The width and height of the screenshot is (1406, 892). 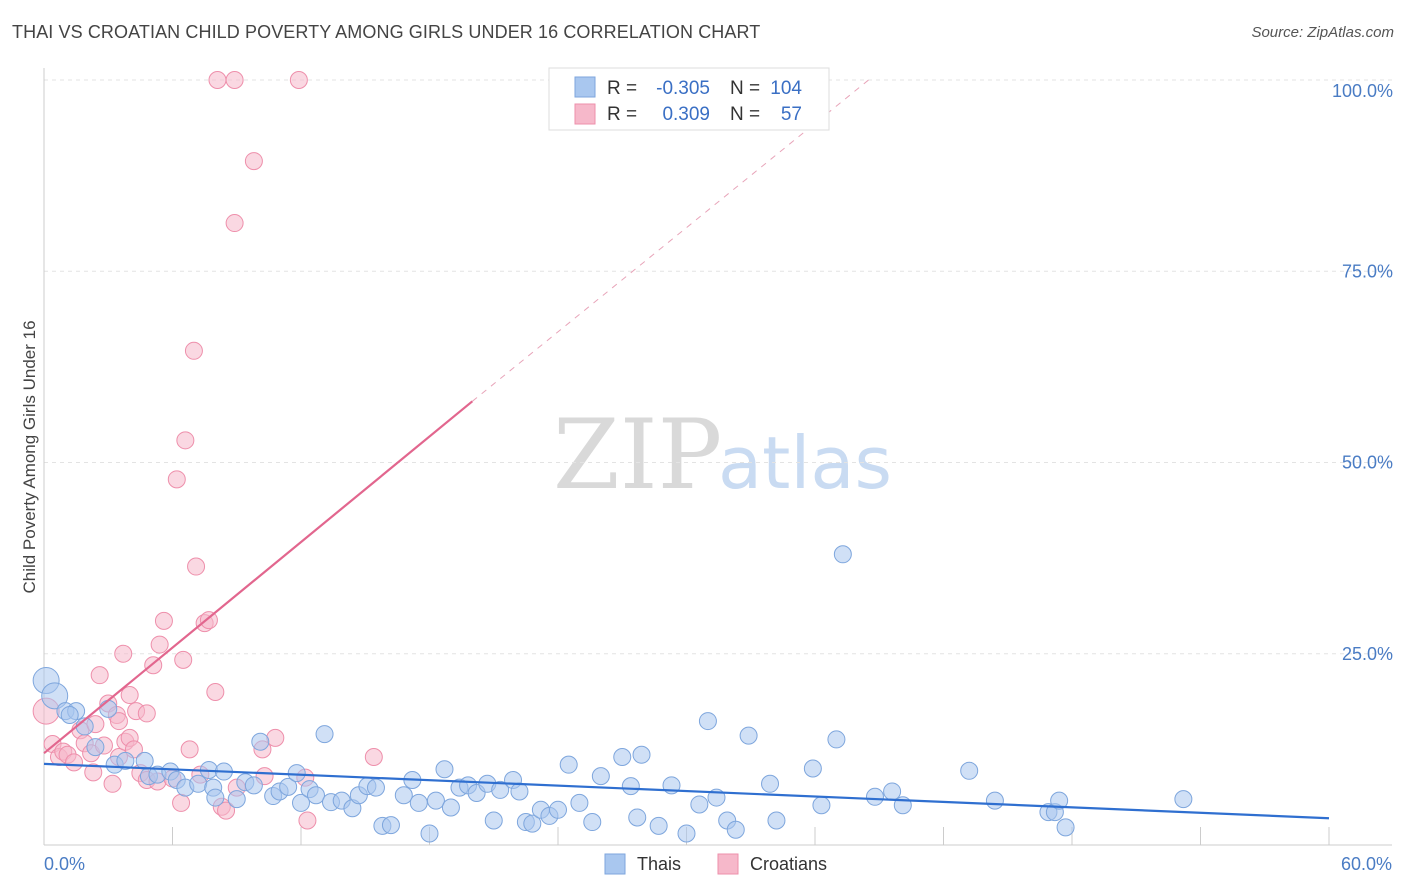 What do you see at coordinates (1367, 271) in the screenshot?
I see `y-tick-label: 75.0%` at bounding box center [1367, 271].